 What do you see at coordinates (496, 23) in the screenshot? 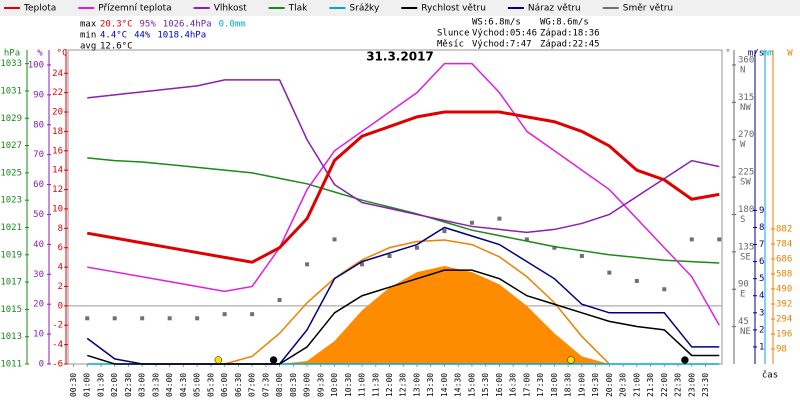
I see `info-text: WS:6.8m/s` at bounding box center [496, 23].